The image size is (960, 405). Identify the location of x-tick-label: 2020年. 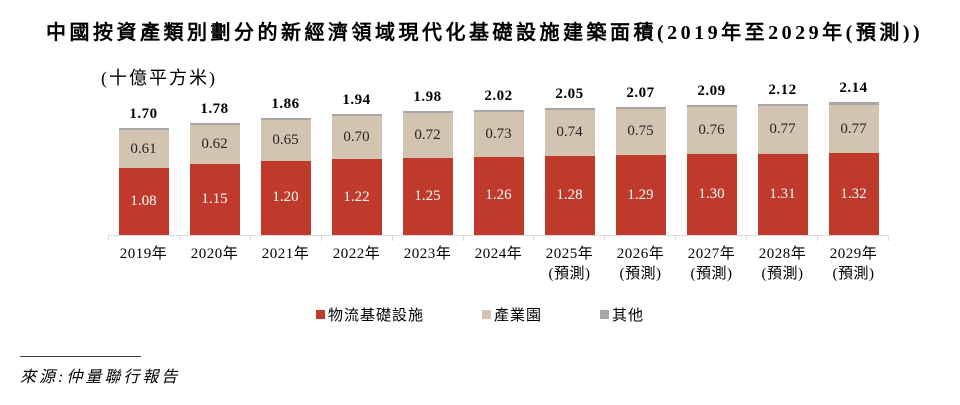
(214, 254).